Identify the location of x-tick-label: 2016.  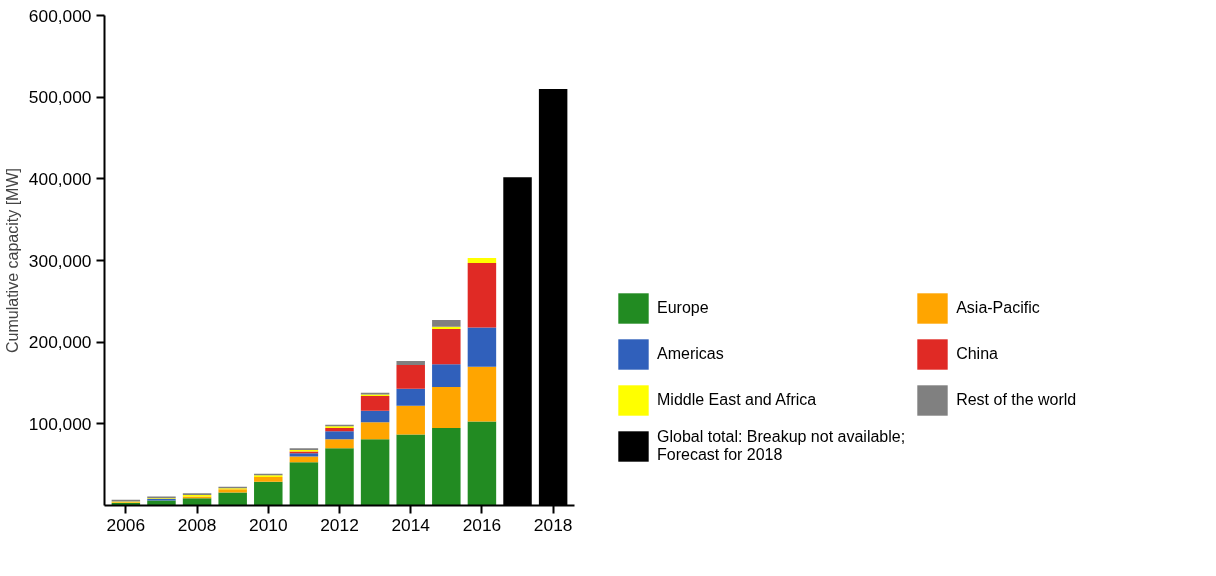
(482, 524).